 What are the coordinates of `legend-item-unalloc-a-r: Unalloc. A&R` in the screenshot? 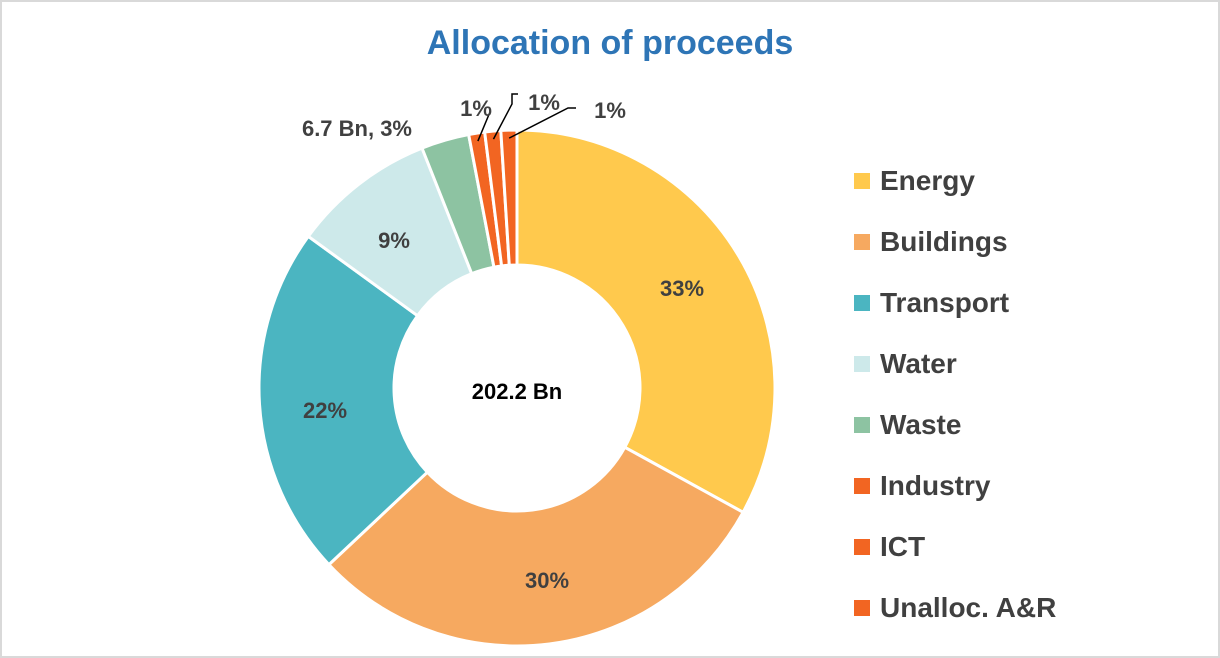 It's located at (955, 607).